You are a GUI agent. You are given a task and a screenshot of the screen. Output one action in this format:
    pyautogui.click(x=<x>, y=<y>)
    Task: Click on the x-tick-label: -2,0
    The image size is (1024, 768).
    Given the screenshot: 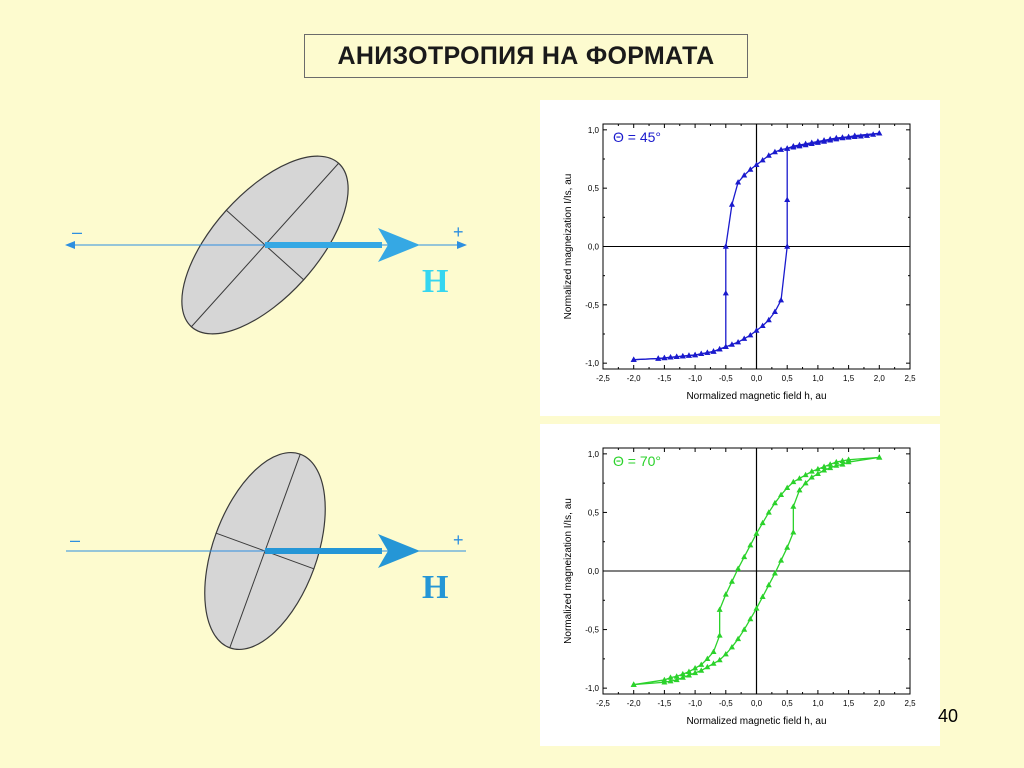 What is the action you would take?
    pyautogui.click(x=634, y=378)
    